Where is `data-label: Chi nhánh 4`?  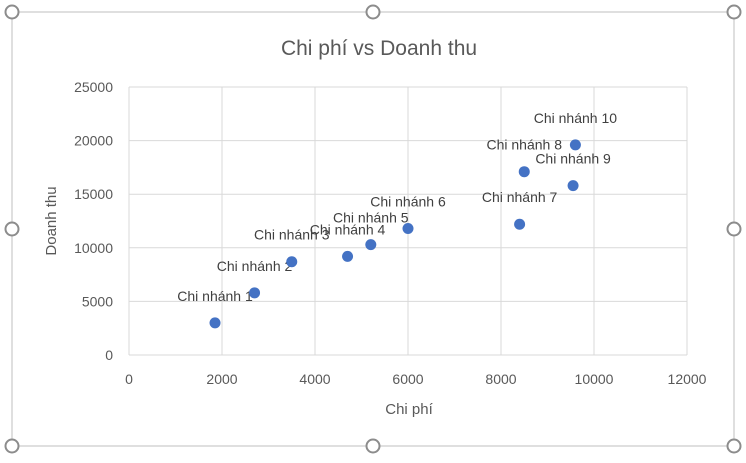
data-label: Chi nhánh 4 is located at coordinates (348, 229).